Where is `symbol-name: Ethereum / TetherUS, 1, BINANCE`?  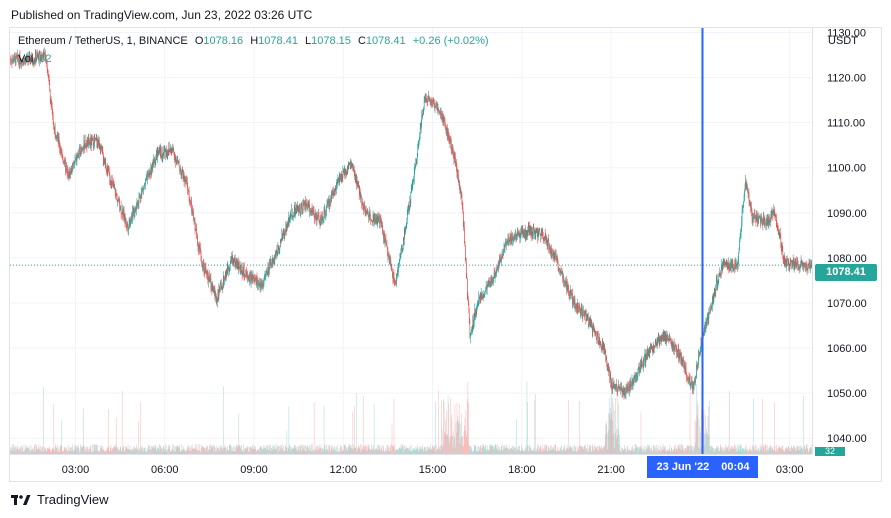
symbol-name: Ethereum / TetherUS, 1, BINANCE is located at coordinates (103, 41).